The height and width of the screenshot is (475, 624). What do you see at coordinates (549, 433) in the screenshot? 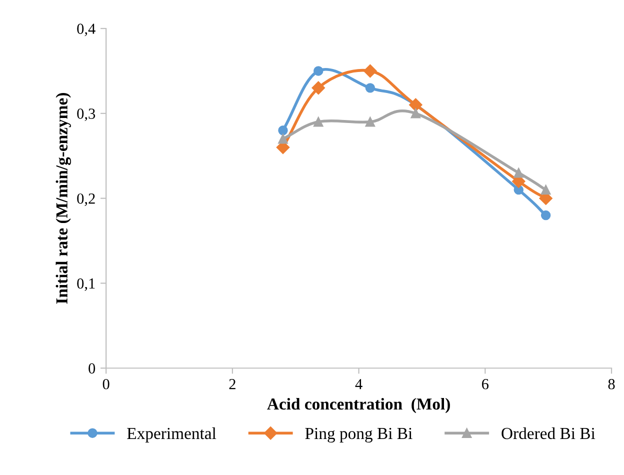
I see `legend-label: Ordered Bi Bi` at bounding box center [549, 433].